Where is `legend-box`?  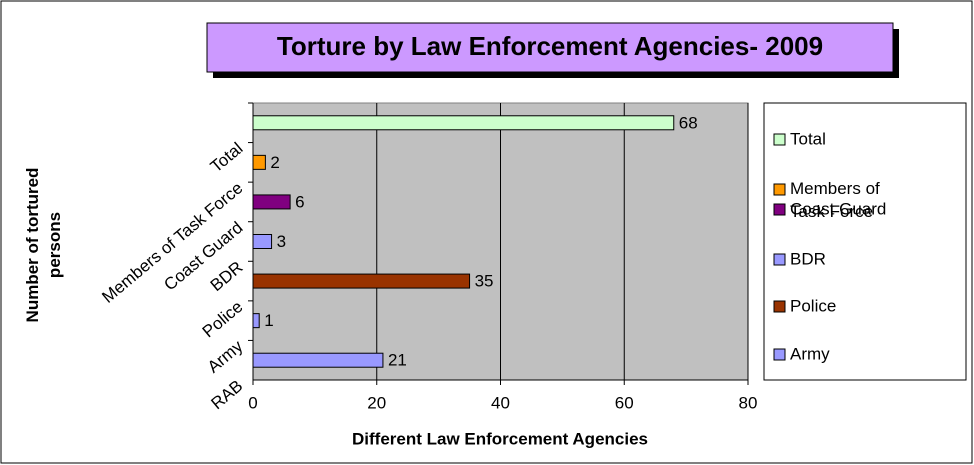 legend-box is located at coordinates (865, 241).